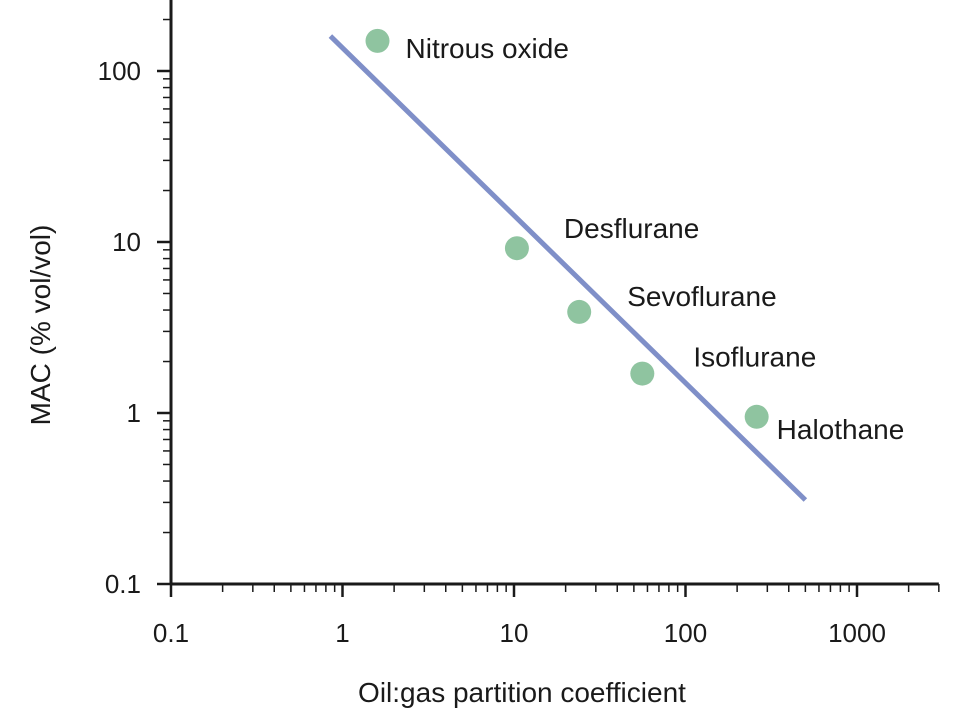 Image resolution: width=959 pixels, height=726 pixels. Describe the element at coordinates (754, 357) in the screenshot. I see `data-point-label: Isoflurane` at that location.